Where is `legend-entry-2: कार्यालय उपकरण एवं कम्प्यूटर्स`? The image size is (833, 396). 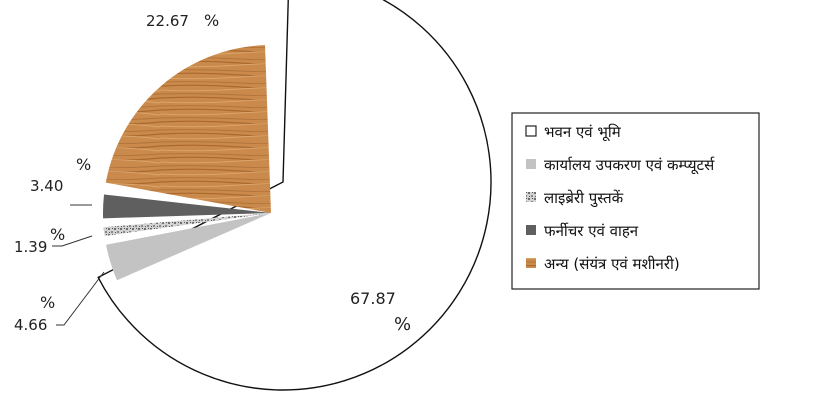 legend-entry-2: कार्यालय उपकरण एवं कम्प्यूटर्स is located at coordinates (629, 165).